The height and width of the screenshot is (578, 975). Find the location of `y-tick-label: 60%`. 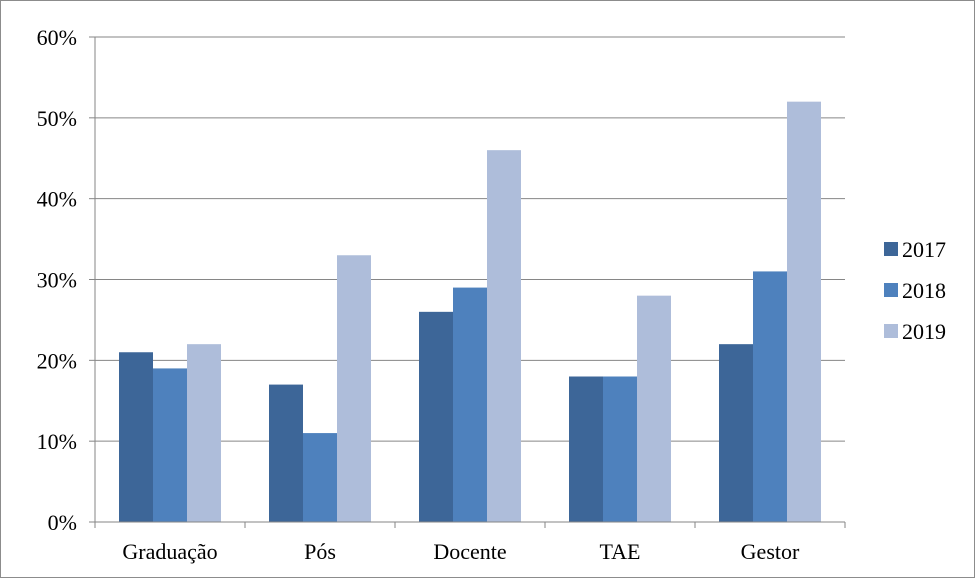

y-tick-label: 60% is located at coordinates (57, 37).